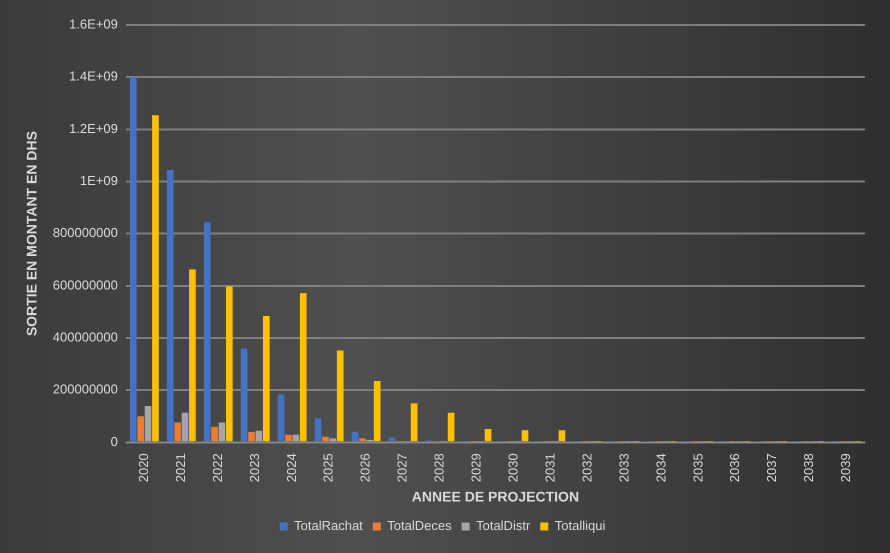 This screenshot has height=553, width=890. Describe the element at coordinates (550, 467) in the screenshot. I see `x-tick-label: 2031` at that location.